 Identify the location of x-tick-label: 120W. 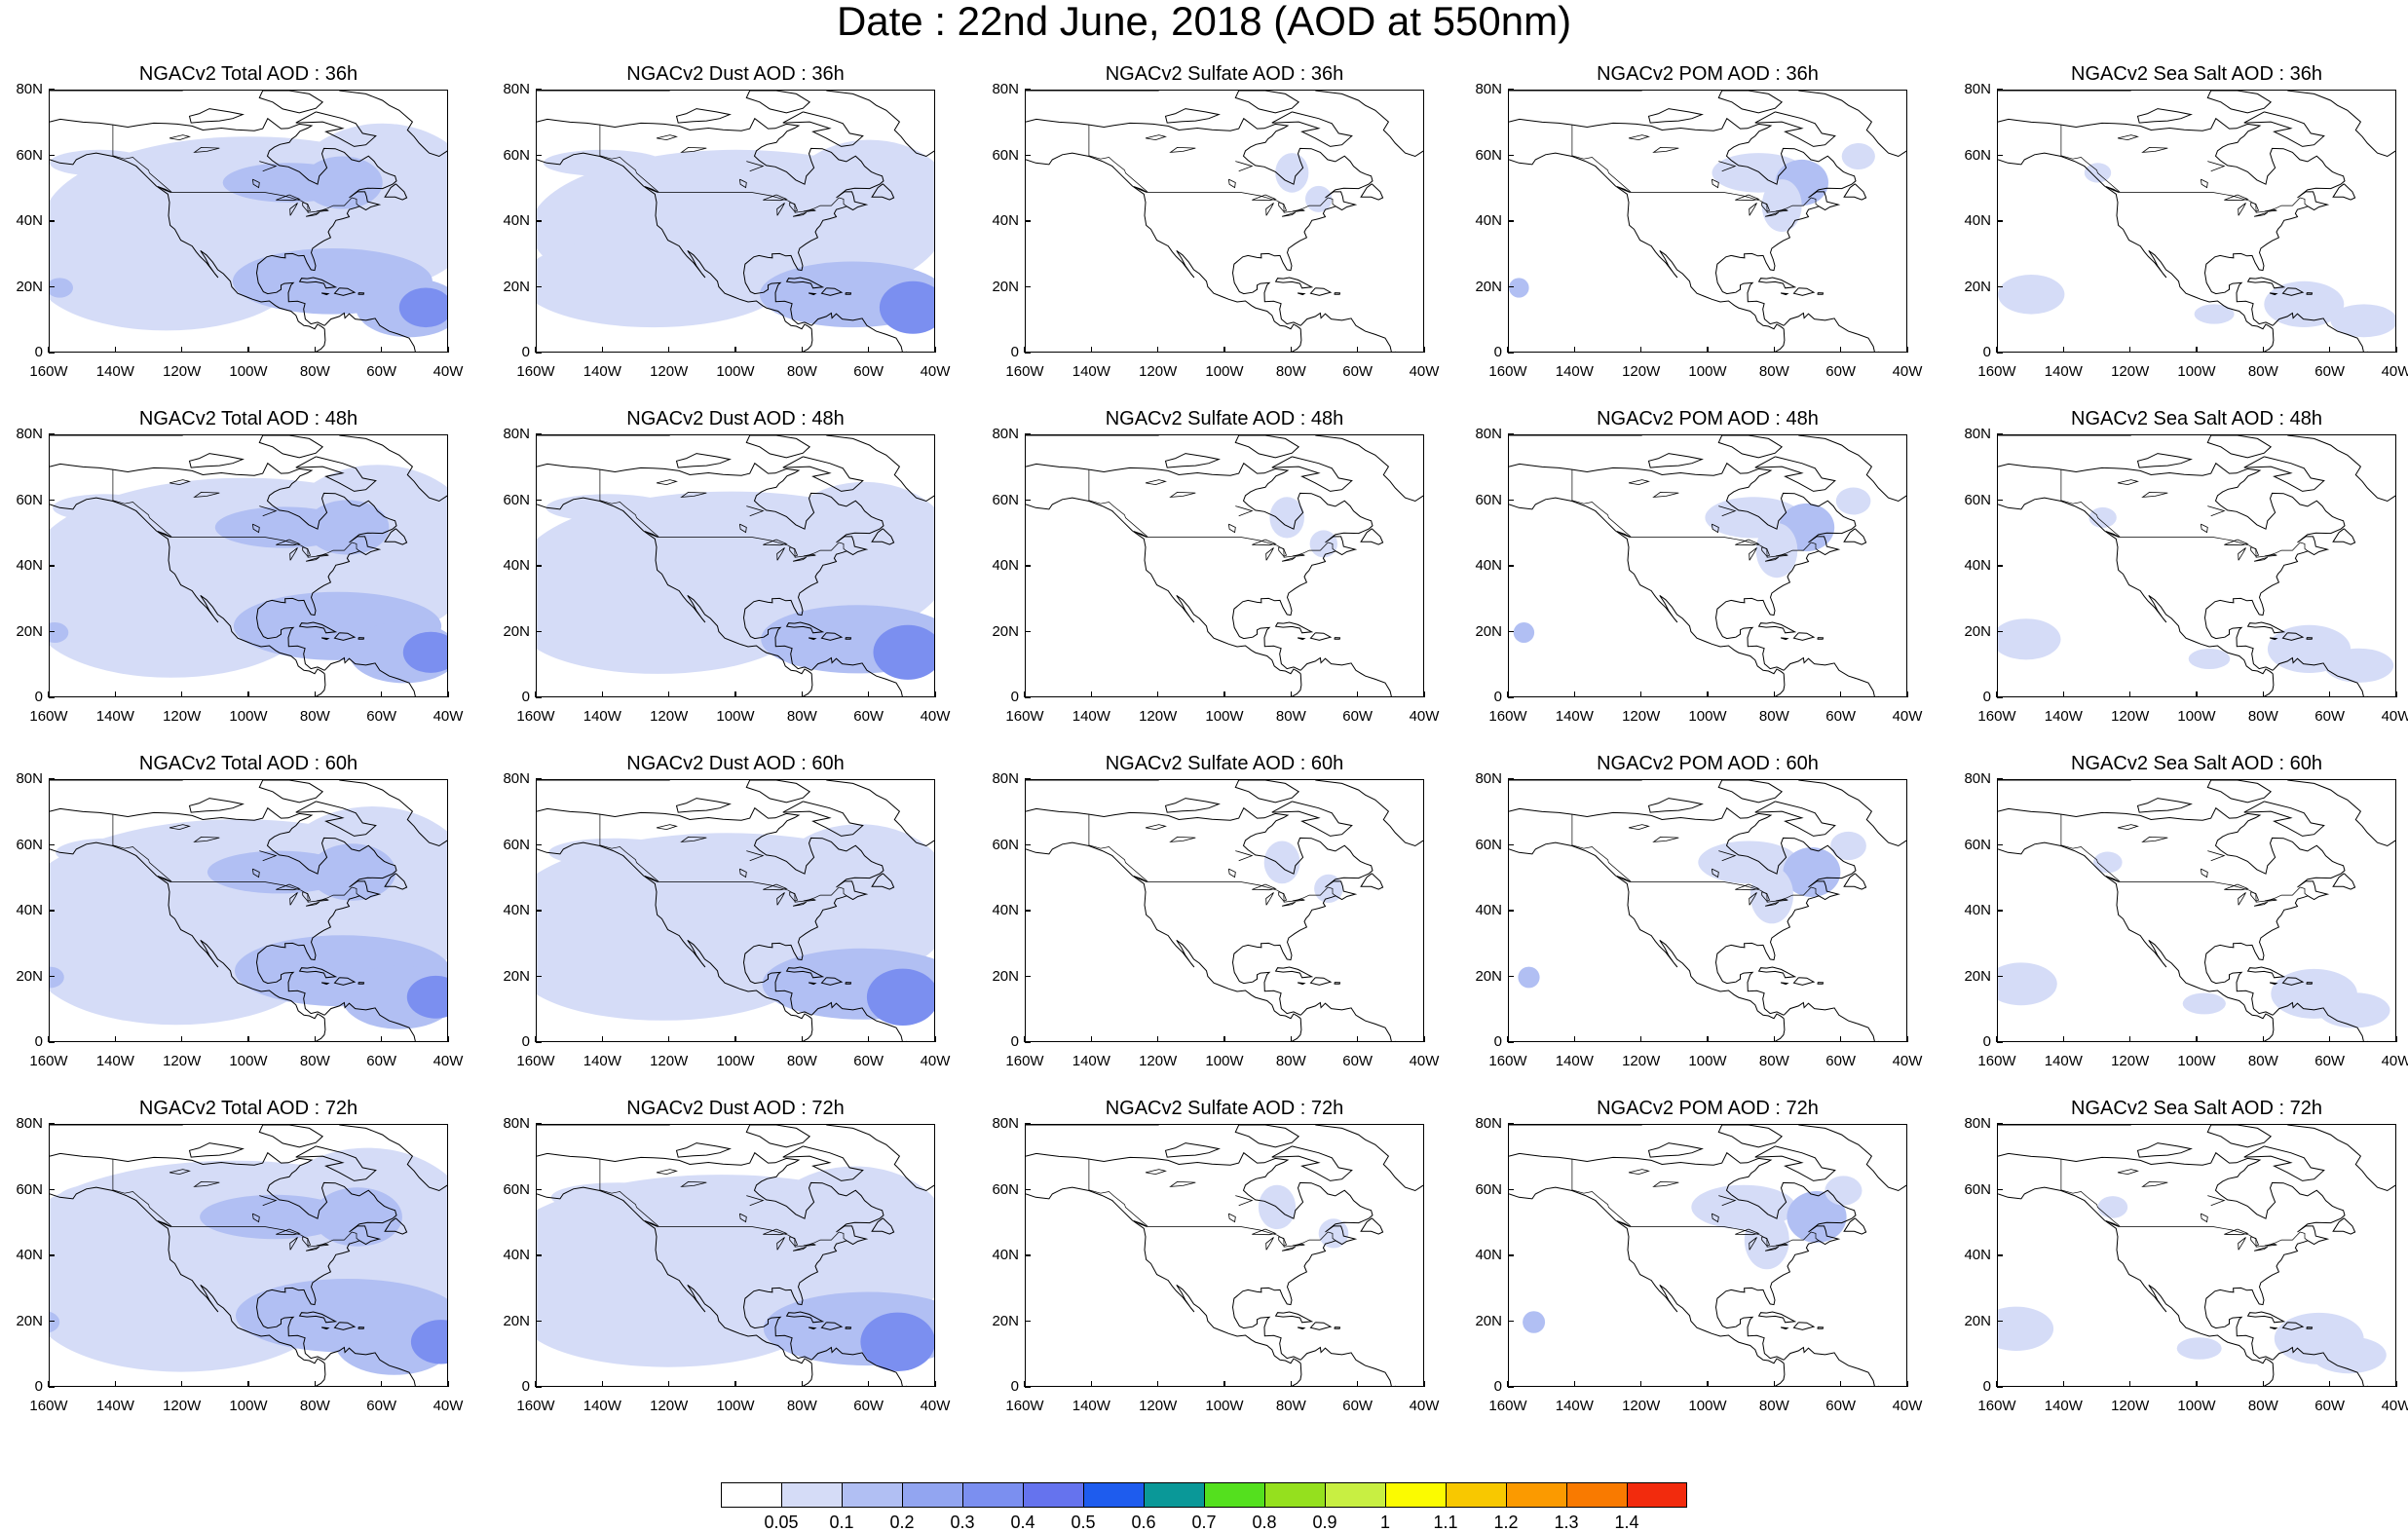
(1158, 1061).